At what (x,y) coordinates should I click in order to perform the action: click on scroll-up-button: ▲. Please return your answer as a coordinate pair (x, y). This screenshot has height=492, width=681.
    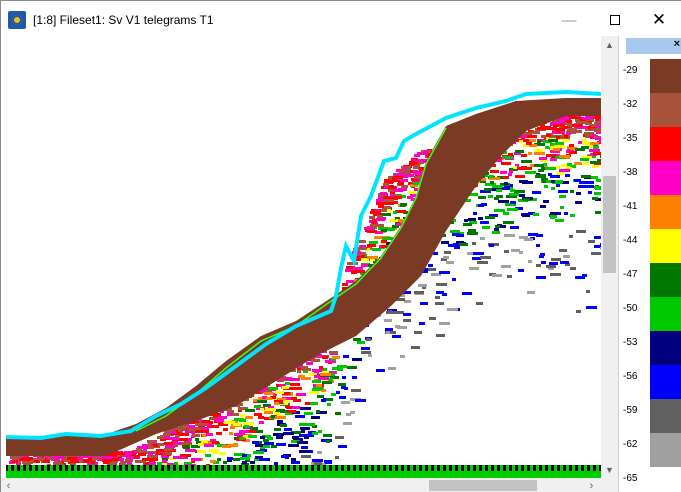
    Looking at the image, I should click on (609, 44).